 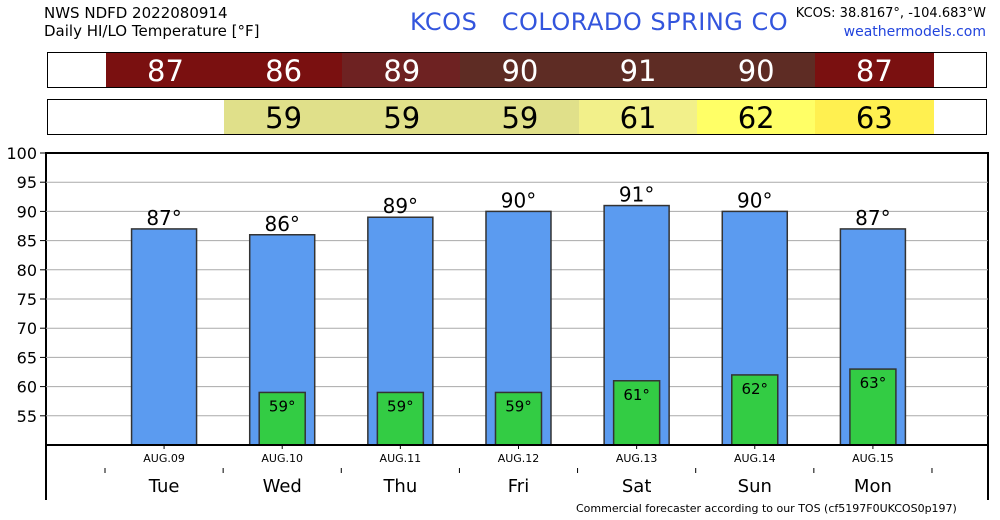 What do you see at coordinates (890, 13) in the screenshot?
I see `station-coords: KCOS: 38.8167°, -104.683°W` at bounding box center [890, 13].